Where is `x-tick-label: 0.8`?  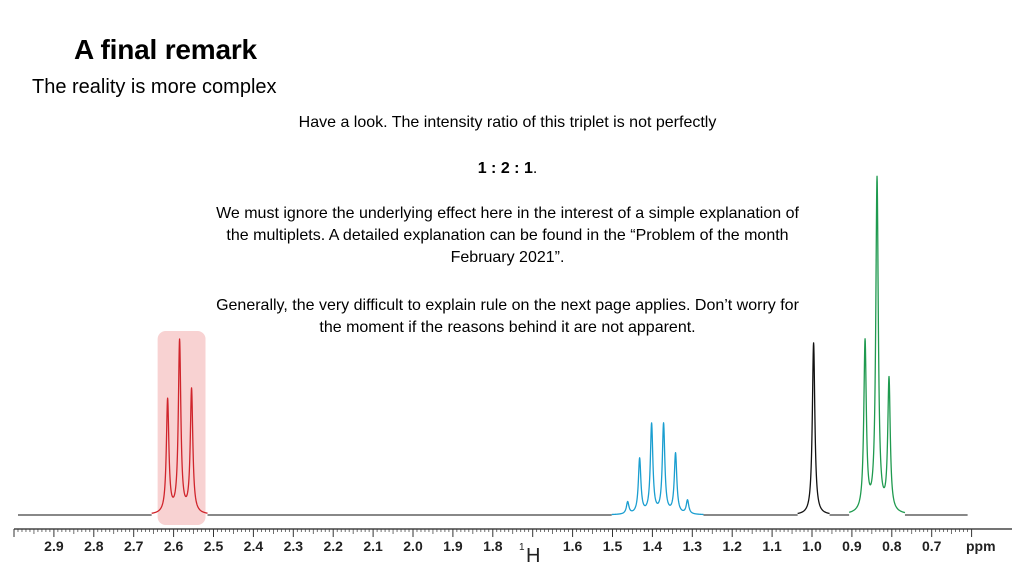
x-tick-label: 0.8 is located at coordinates (892, 546).